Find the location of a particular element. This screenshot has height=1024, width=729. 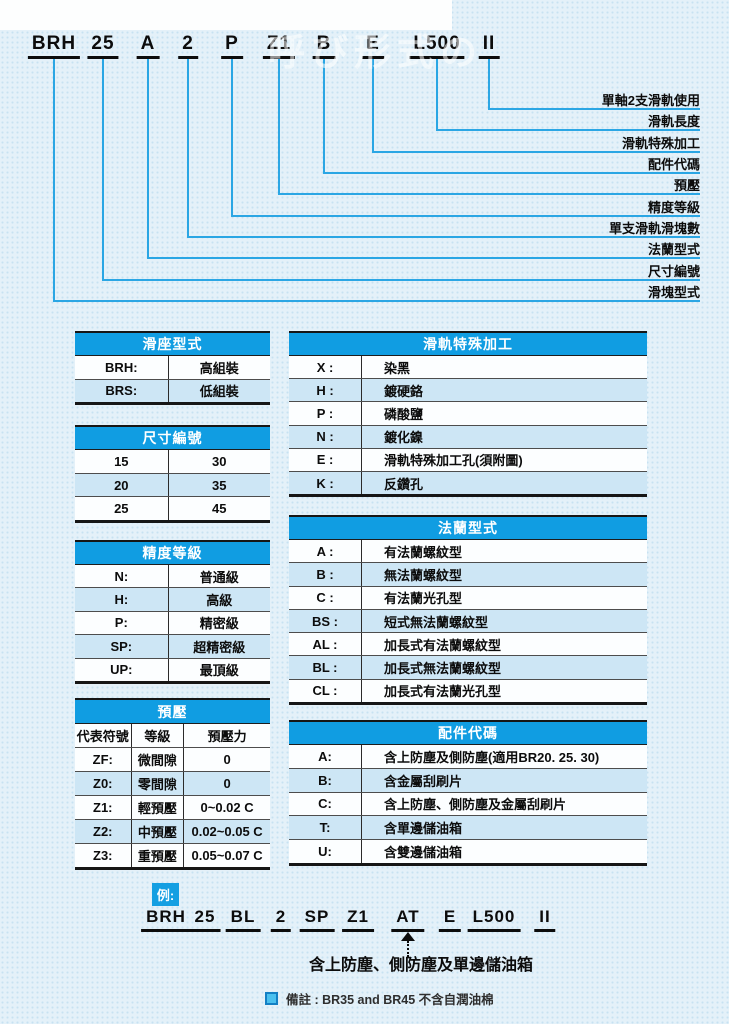

table-cell: 超精密級 is located at coordinates (219, 647).